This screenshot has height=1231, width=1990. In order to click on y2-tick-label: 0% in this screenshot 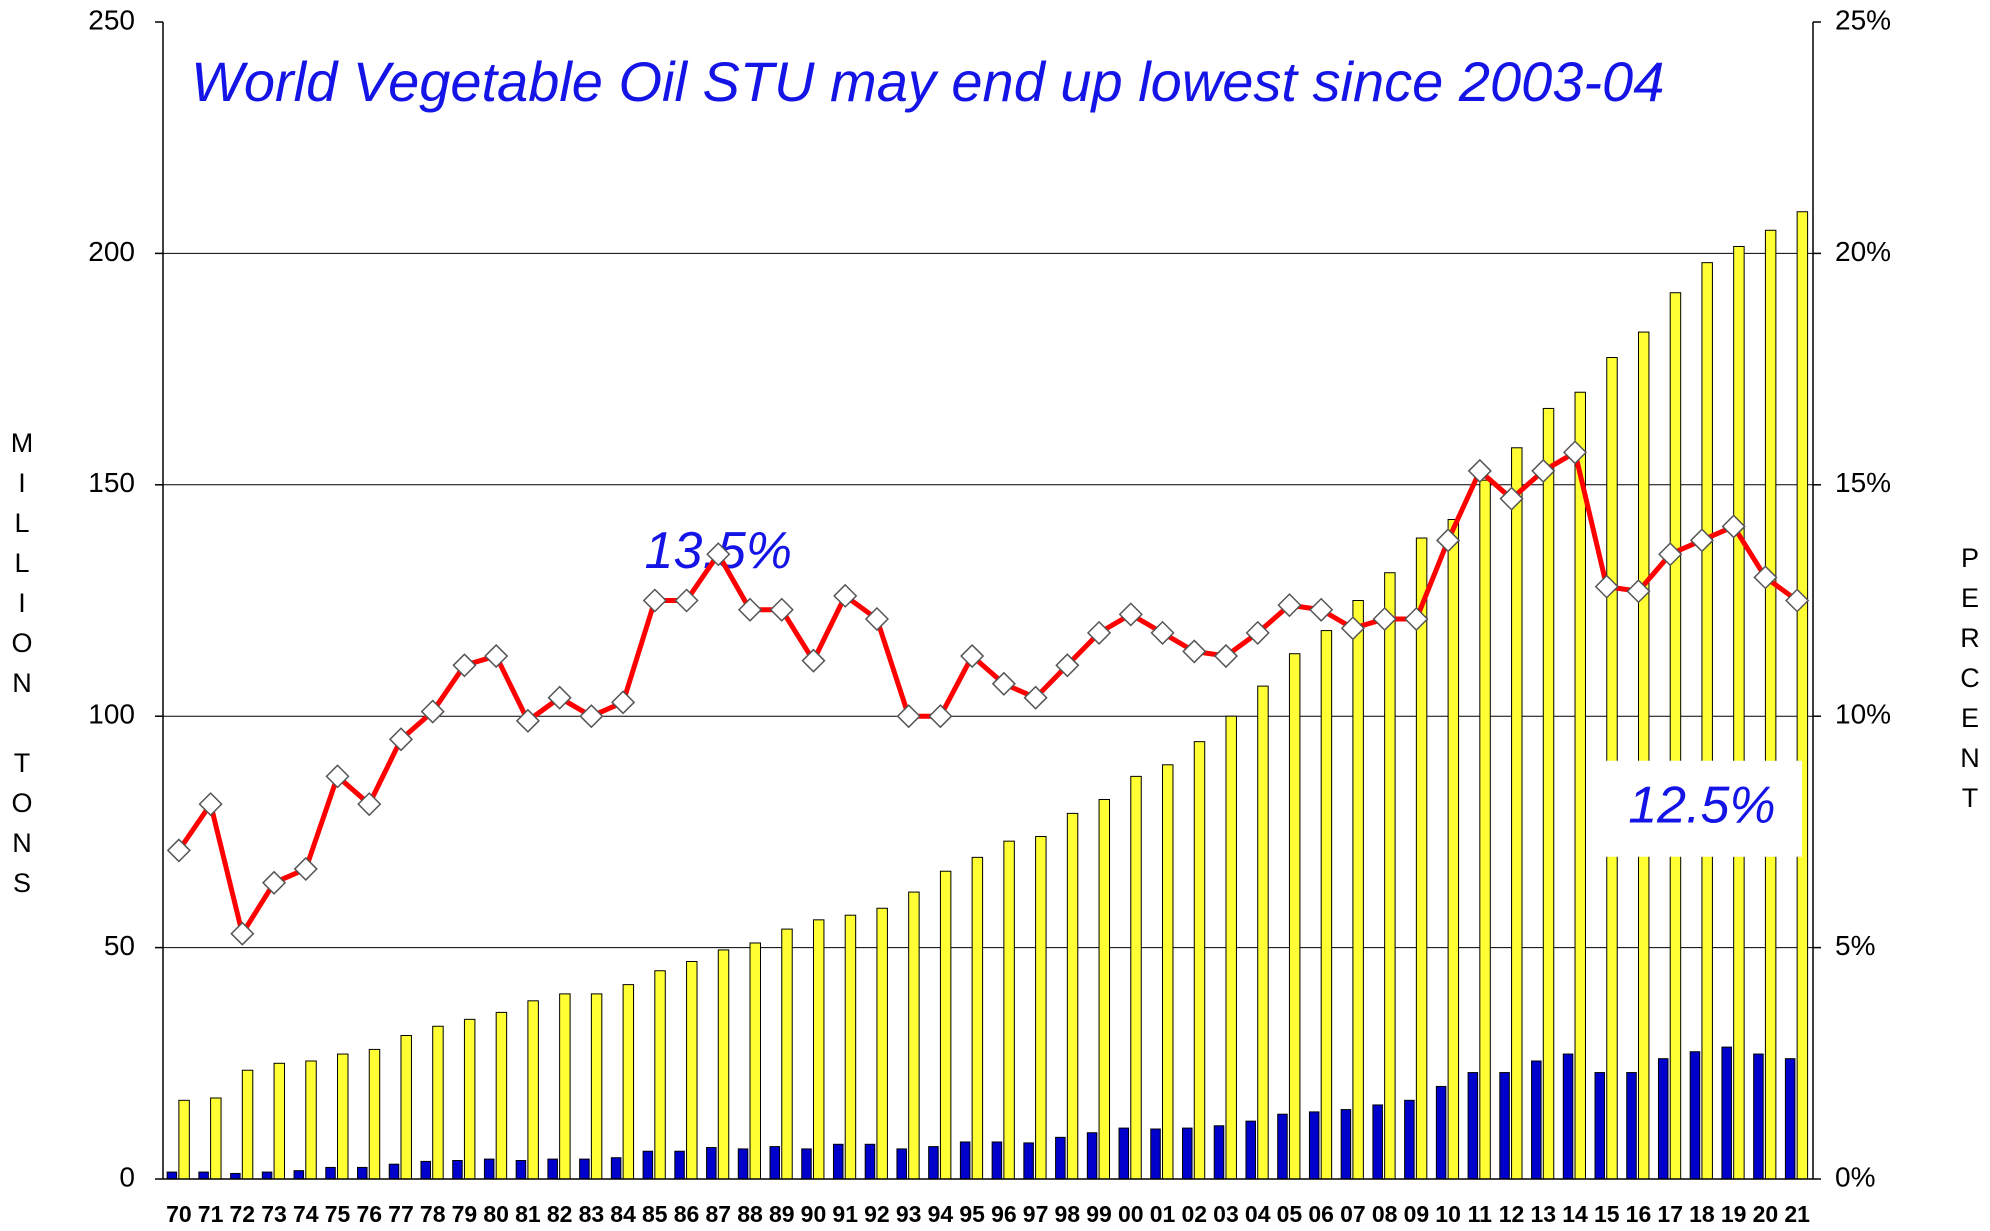, I will do `click(1855, 1176)`.